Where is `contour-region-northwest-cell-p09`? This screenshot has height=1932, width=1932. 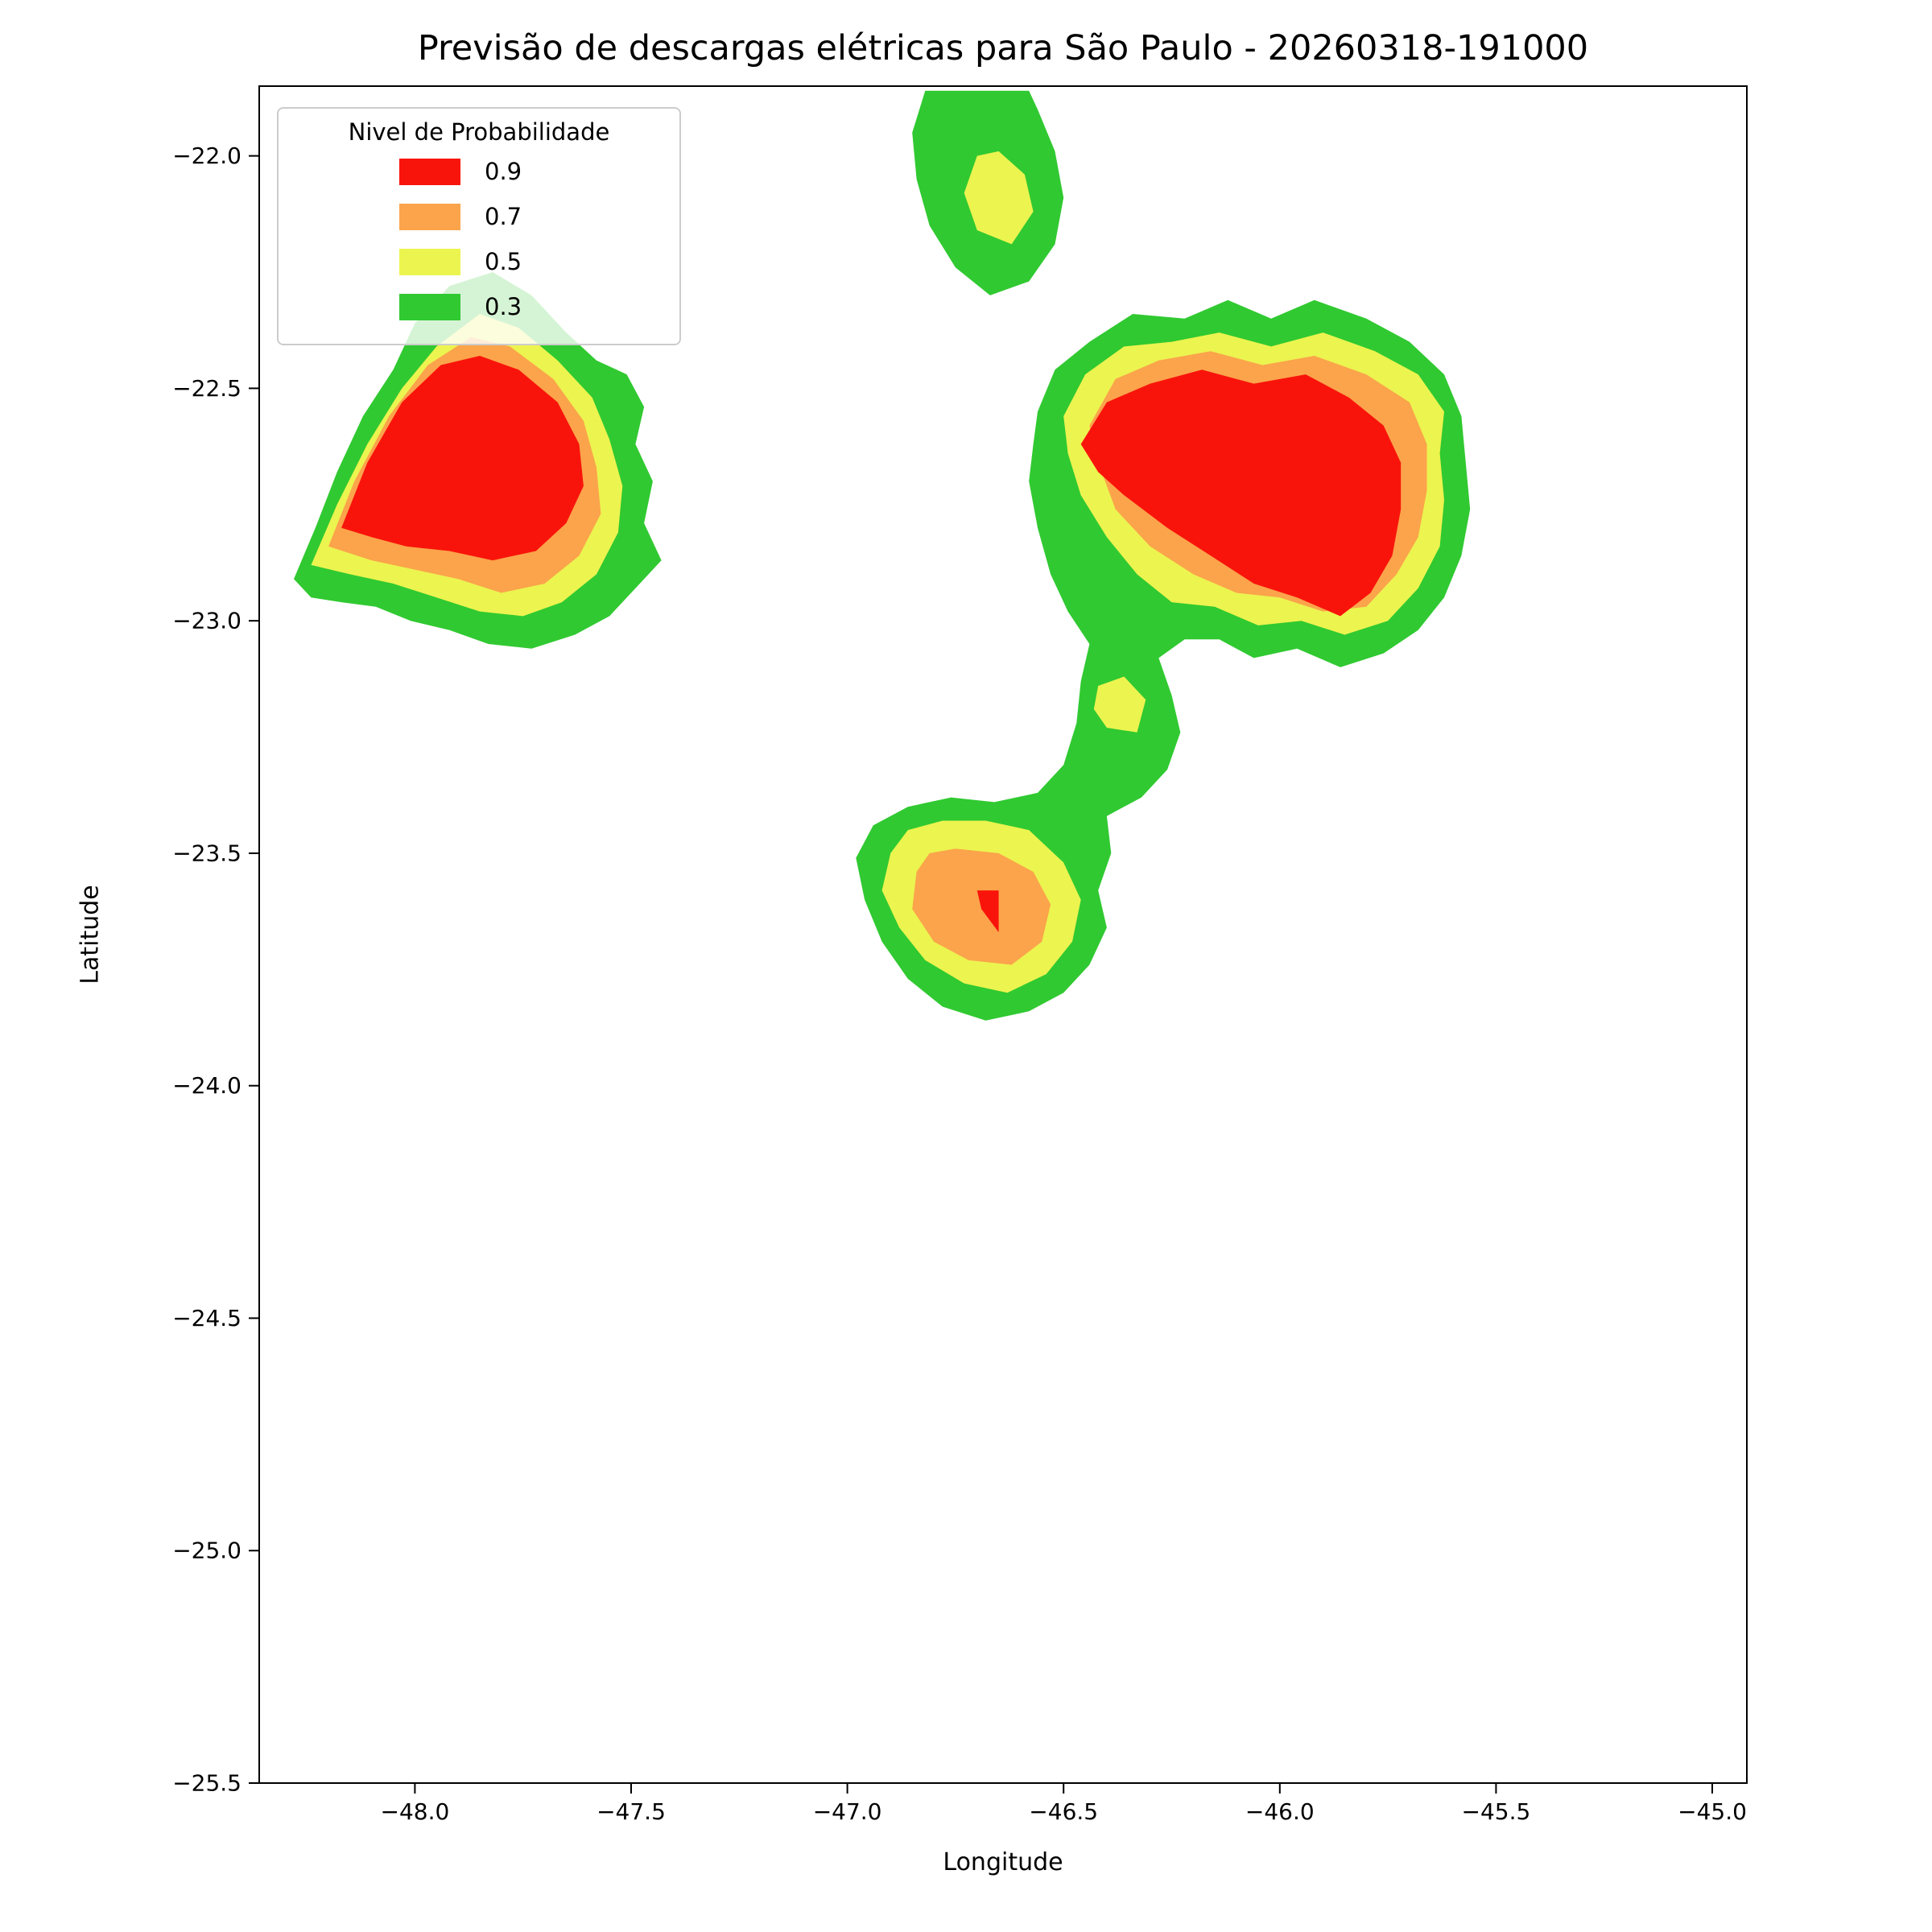
contour-region-northwest-cell-p09 is located at coordinates (463, 458).